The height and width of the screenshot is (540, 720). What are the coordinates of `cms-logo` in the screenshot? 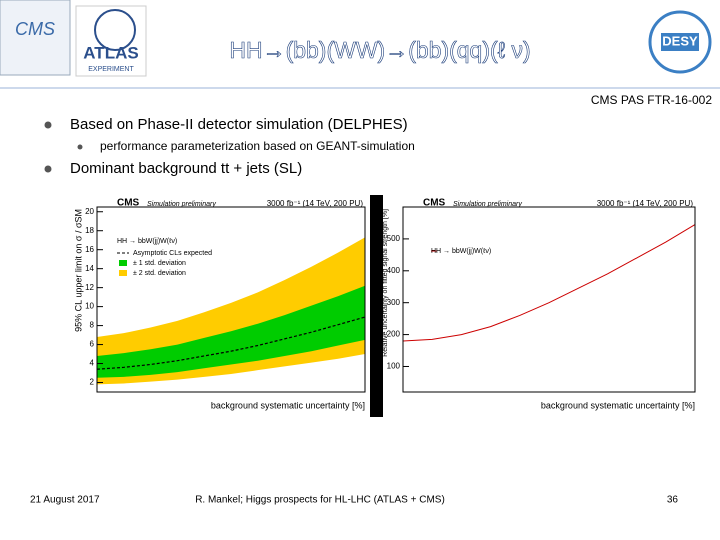 It's located at (35, 38).